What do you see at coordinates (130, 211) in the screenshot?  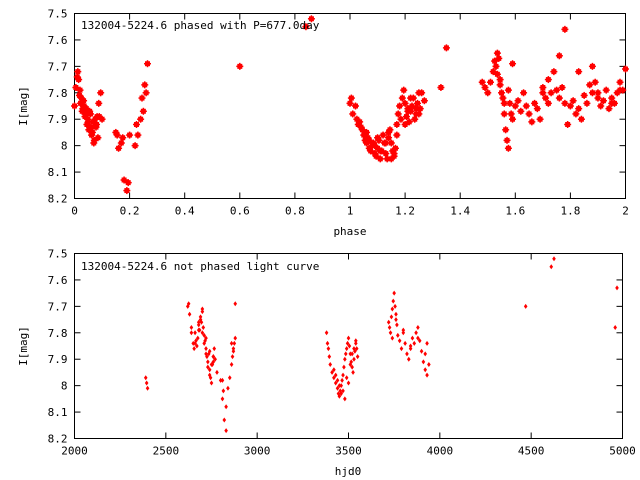 I see `phased-x-tick-label: 0.2` at bounding box center [130, 211].